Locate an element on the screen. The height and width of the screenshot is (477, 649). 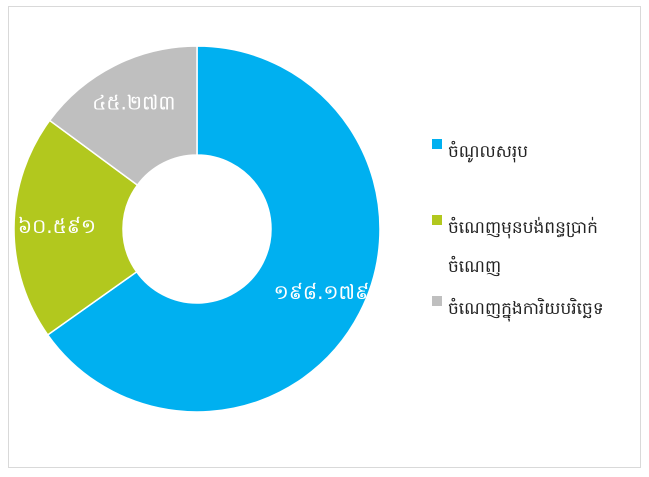
data-label: ៦០.៥៩១ is located at coordinates (57, 226).